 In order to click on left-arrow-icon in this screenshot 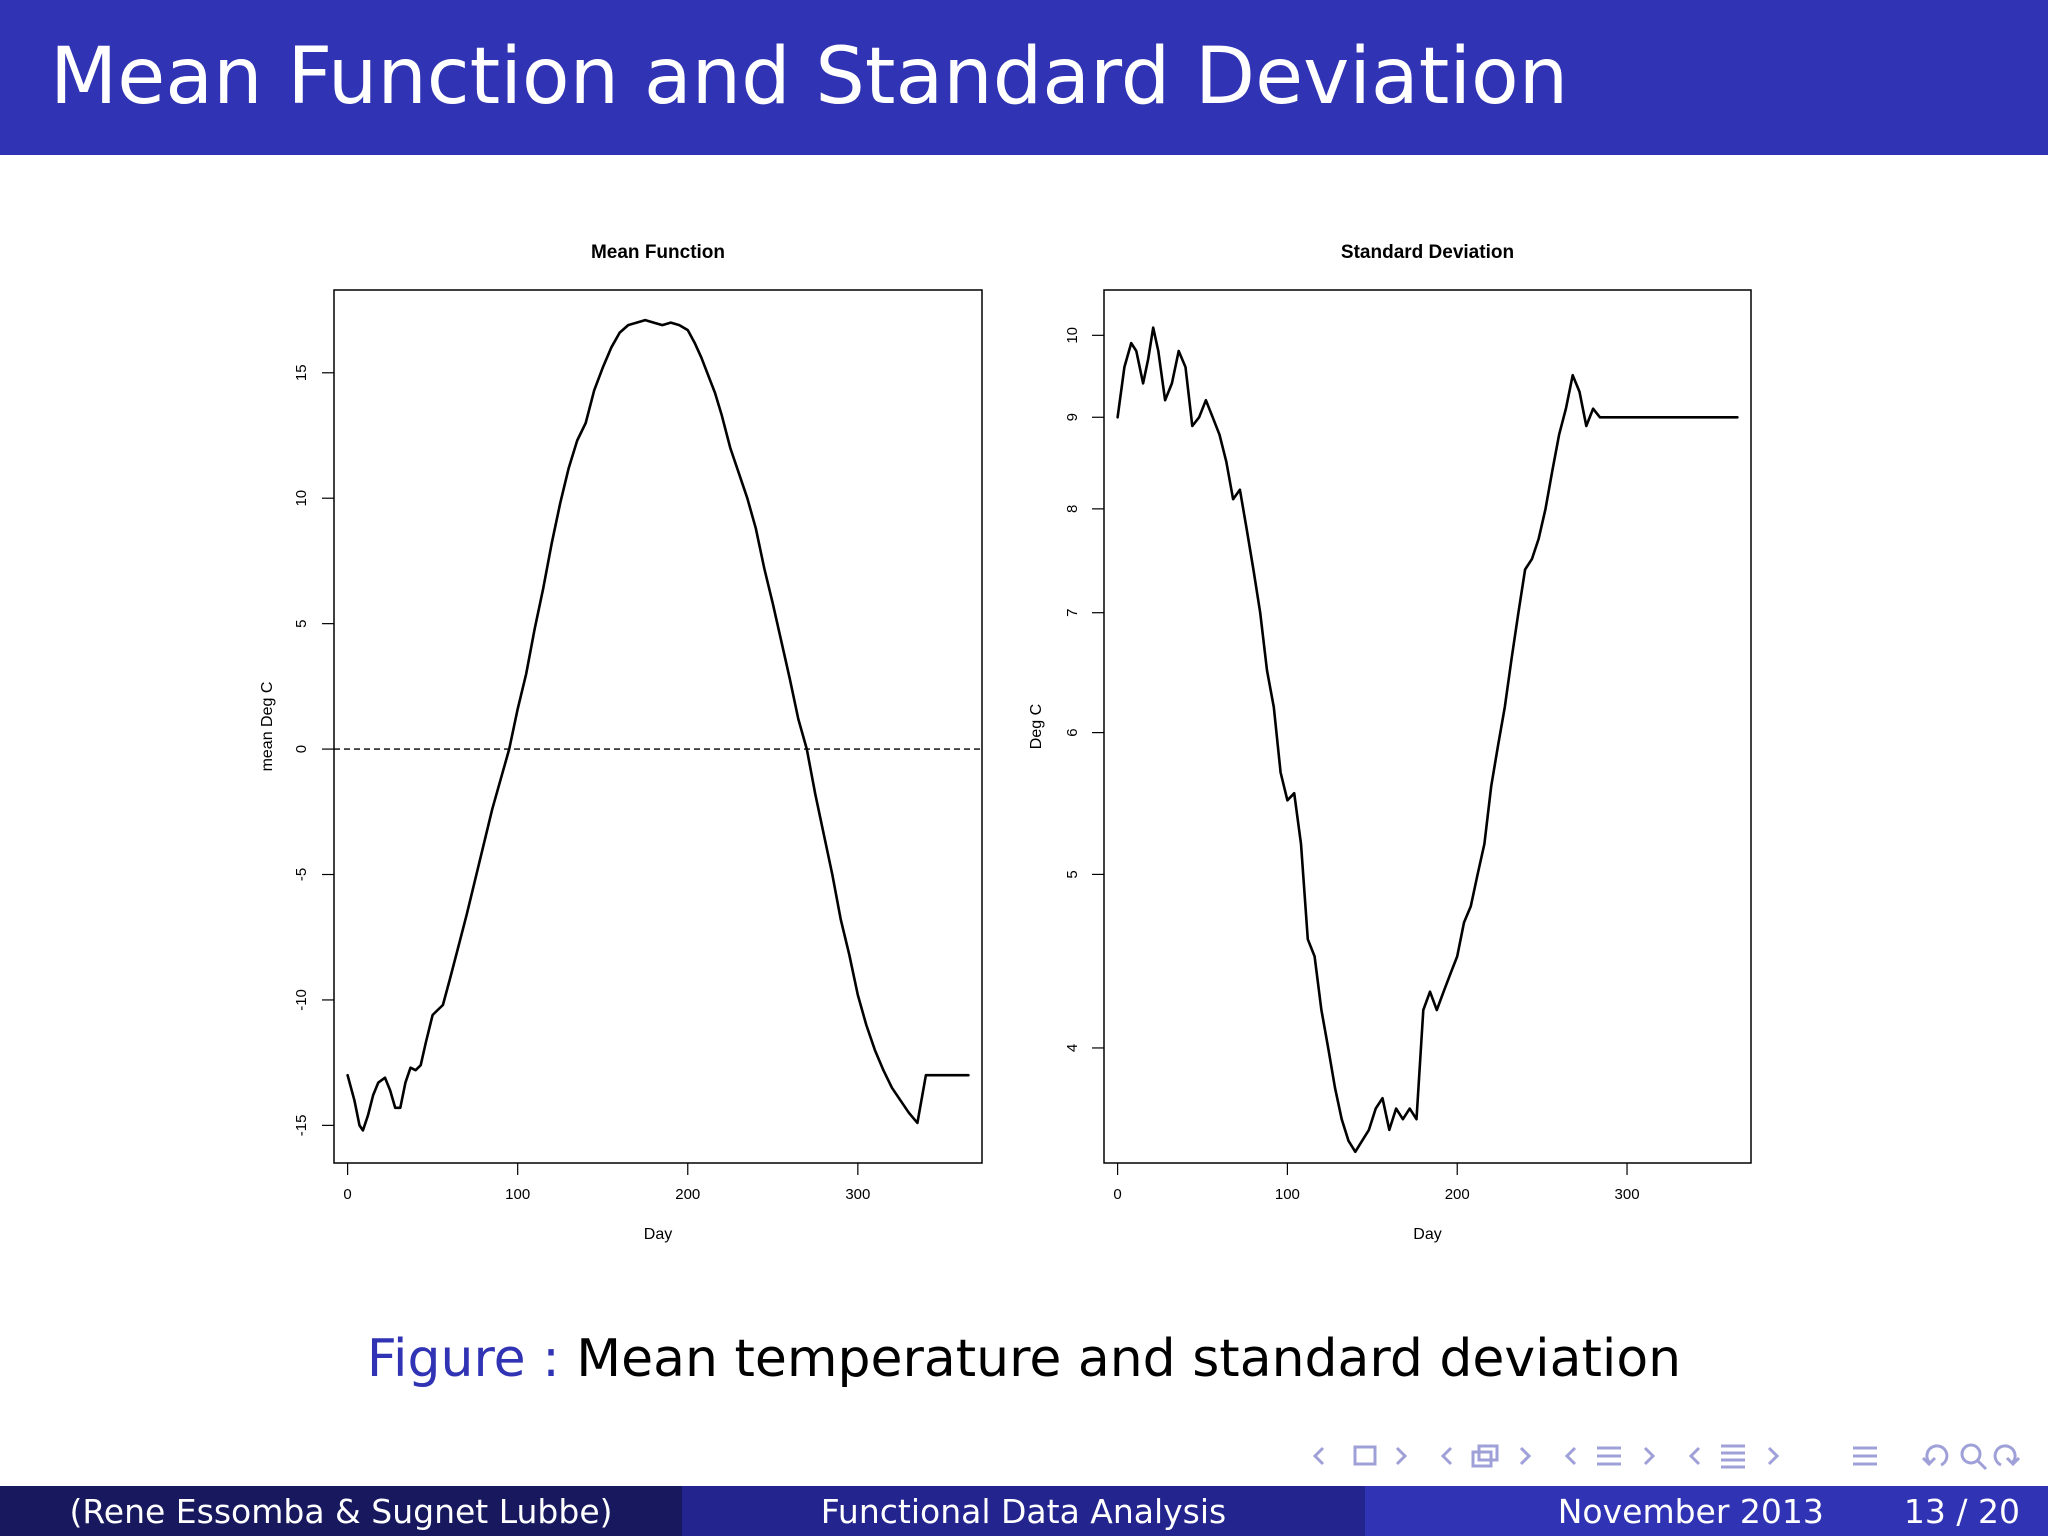, I will do `click(1318, 1456)`.